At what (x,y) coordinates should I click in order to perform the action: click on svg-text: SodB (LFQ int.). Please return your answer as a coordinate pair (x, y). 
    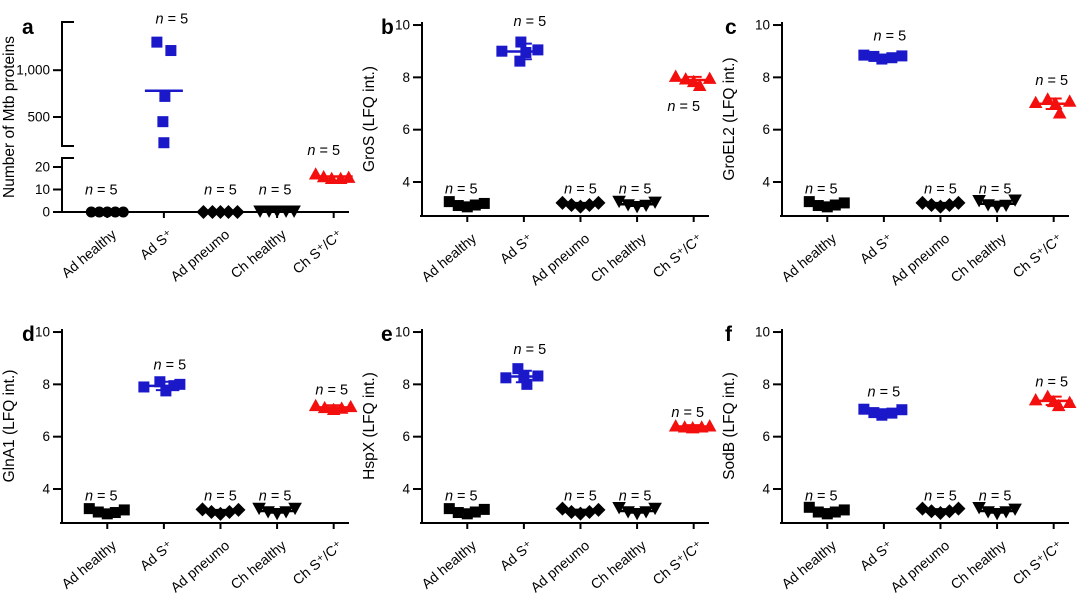
    Looking at the image, I should click on (729, 426).